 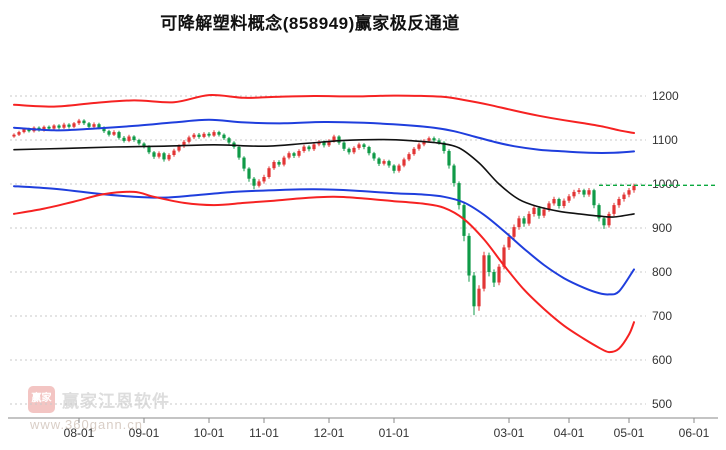 I want to click on y-axis-label: 600, so click(x=662, y=360).